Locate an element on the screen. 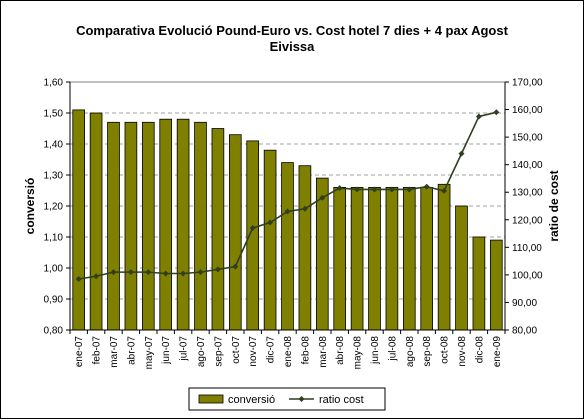  right-tick-label: 90,00 is located at coordinates (524, 303).